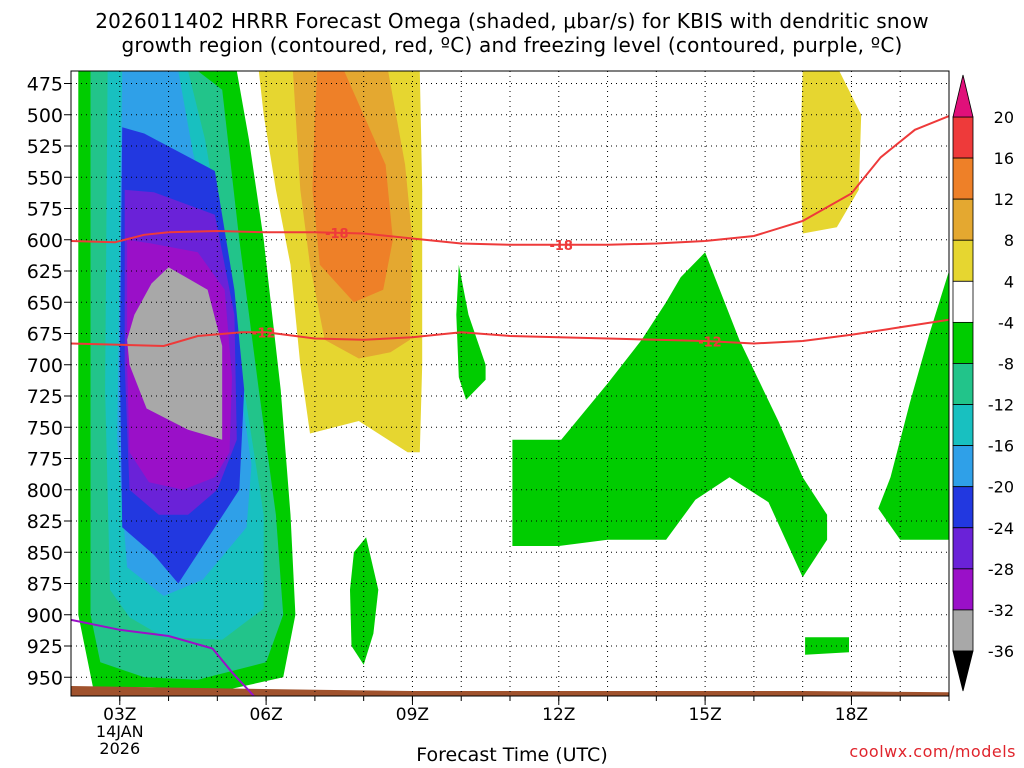 The height and width of the screenshot is (768, 1024). What do you see at coordinates (558, 715) in the screenshot?
I see `x-tick-label-12Z: 12Z` at bounding box center [558, 715].